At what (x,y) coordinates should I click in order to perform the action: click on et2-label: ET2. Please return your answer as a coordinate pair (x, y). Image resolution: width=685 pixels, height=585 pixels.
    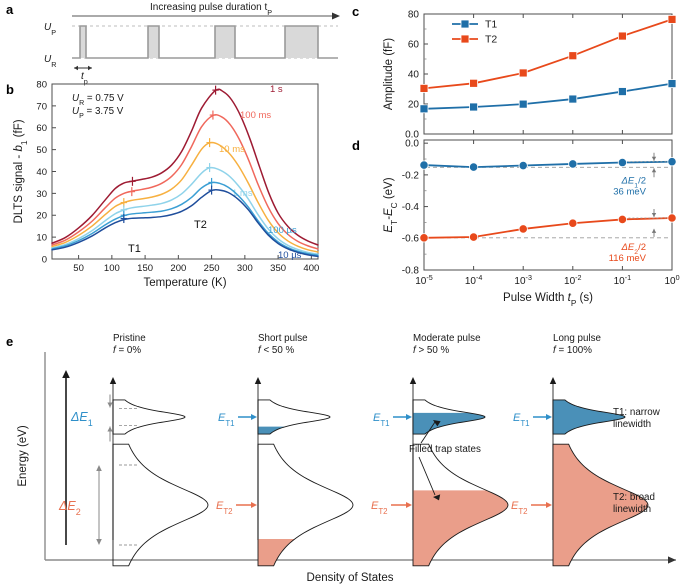
    Looking at the image, I should click on (379, 508).